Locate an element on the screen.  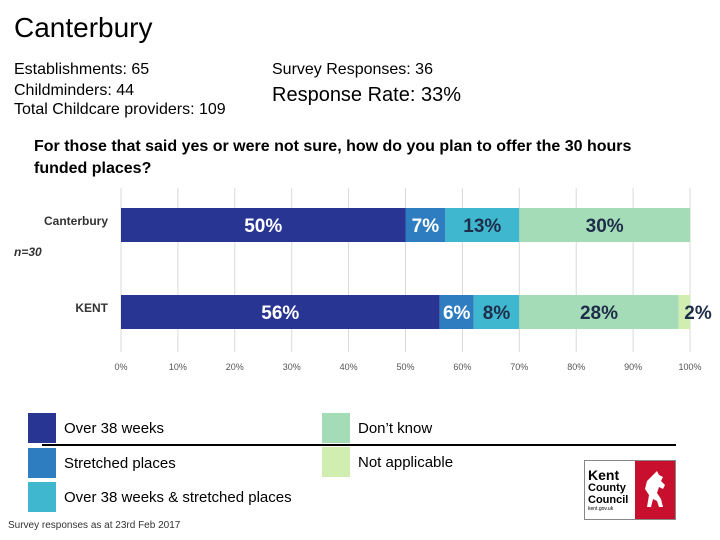
bar-data-label: 2% is located at coordinates (698, 313).